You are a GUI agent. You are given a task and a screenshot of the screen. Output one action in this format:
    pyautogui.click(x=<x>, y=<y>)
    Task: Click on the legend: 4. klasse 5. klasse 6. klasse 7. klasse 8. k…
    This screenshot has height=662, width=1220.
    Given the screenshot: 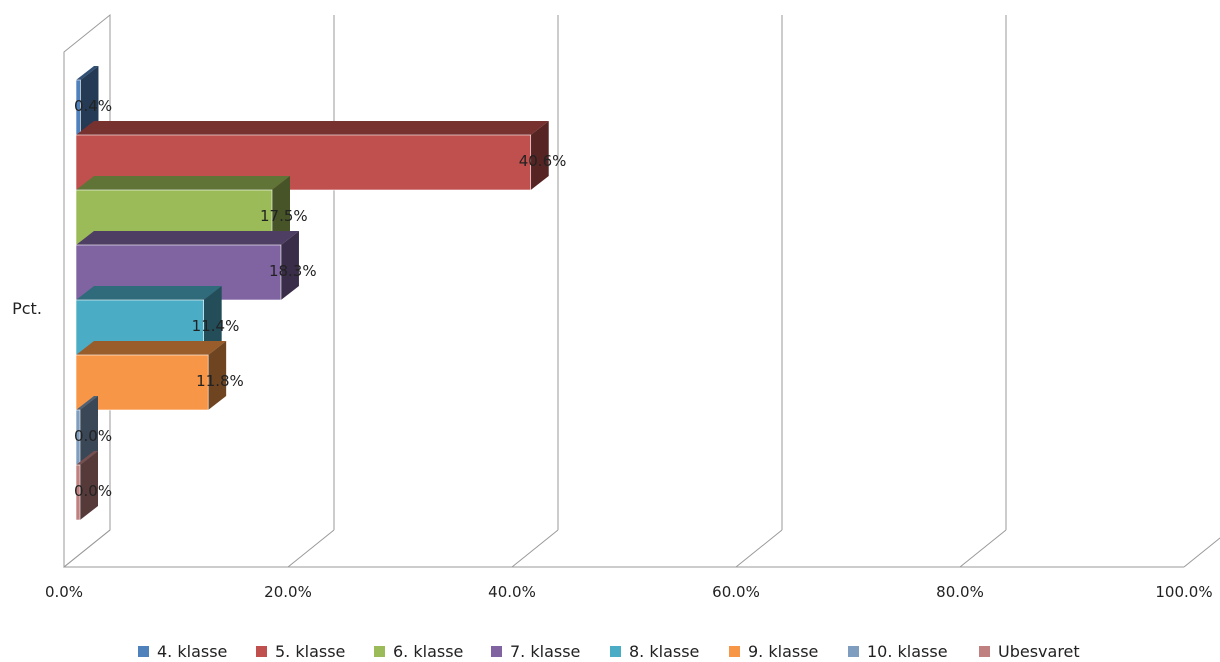 What is the action you would take?
    pyautogui.click(x=610, y=651)
    